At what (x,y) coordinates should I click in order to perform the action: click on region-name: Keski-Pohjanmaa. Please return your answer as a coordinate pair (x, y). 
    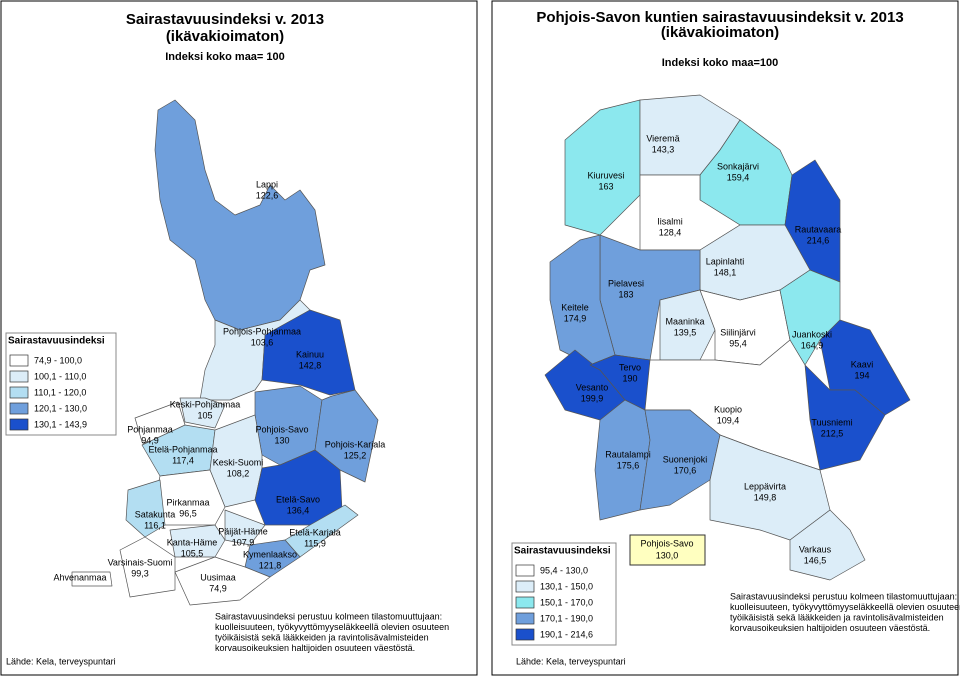
    Looking at the image, I should click on (205, 404).